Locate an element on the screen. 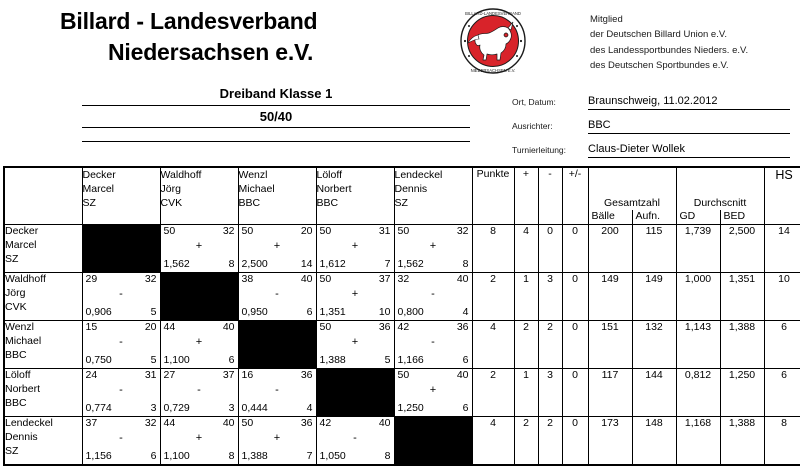 This screenshot has width=800, height=471. match-cell: 50 36 + 1,388 5 is located at coordinates (355, 344).